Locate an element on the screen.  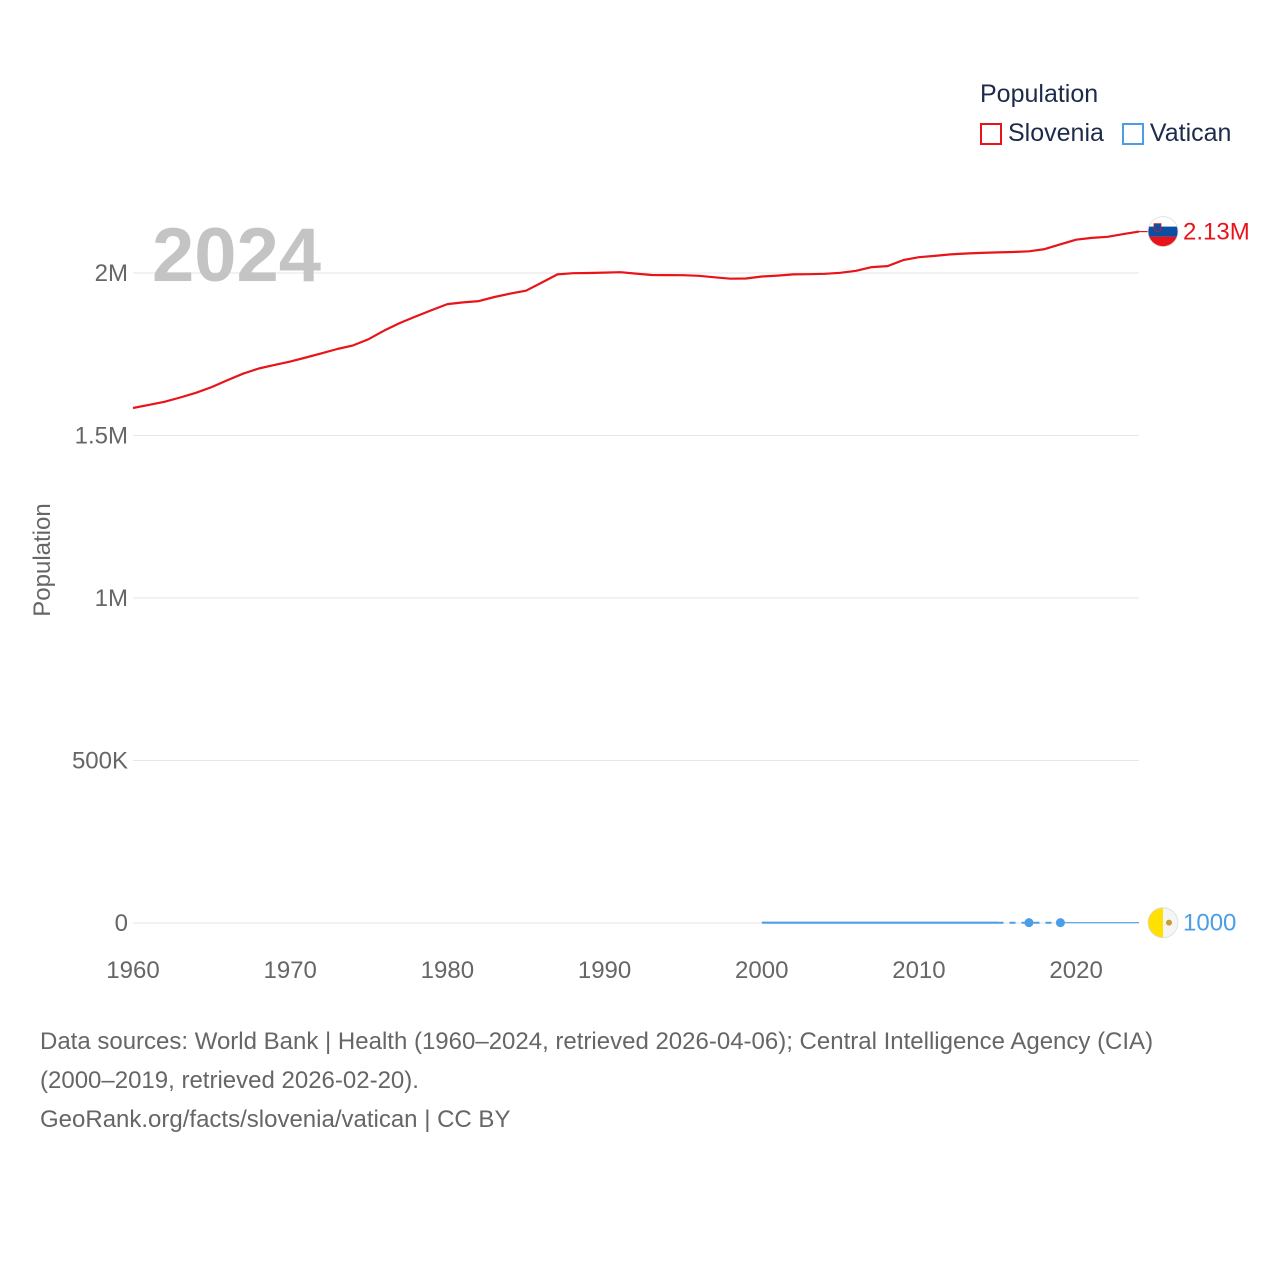
y-tick-label: 500K is located at coordinates (100, 761).